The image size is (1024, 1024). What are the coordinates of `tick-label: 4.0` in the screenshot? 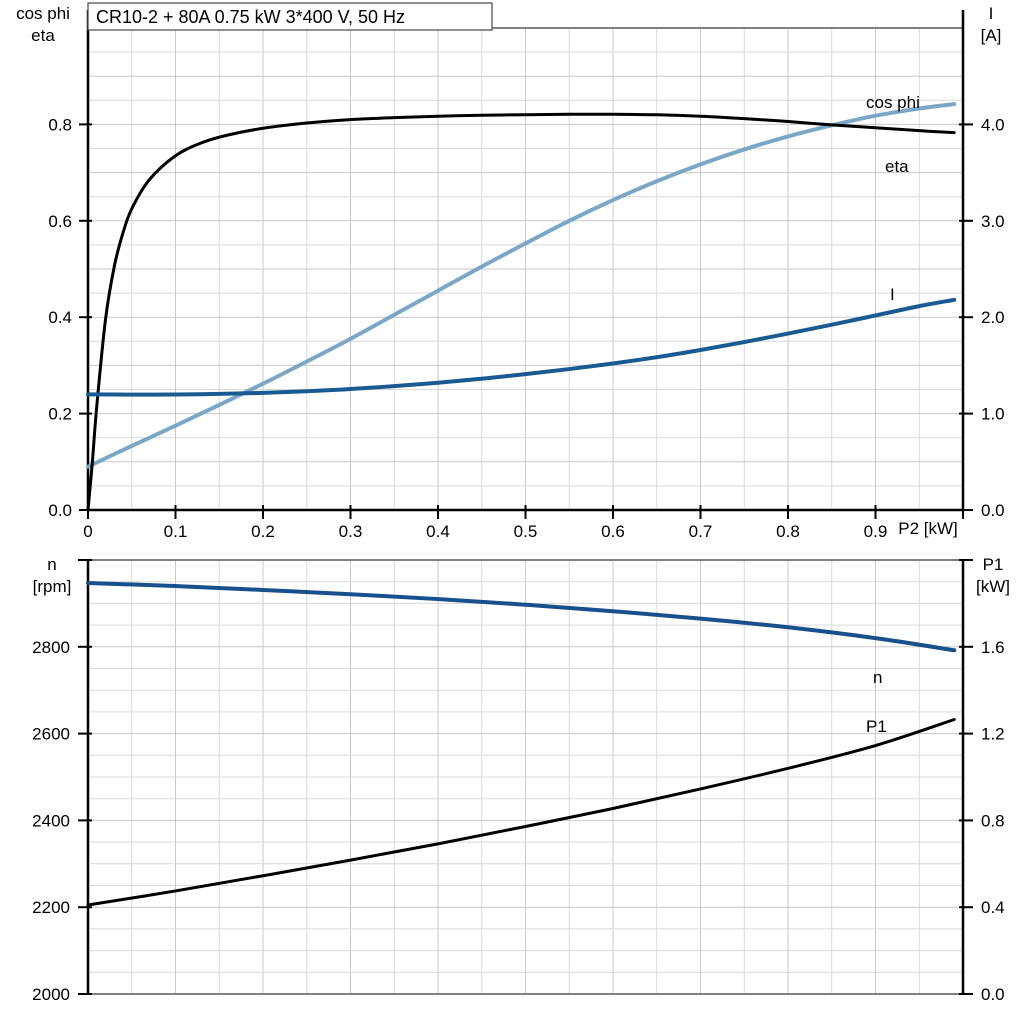 It's located at (993, 124).